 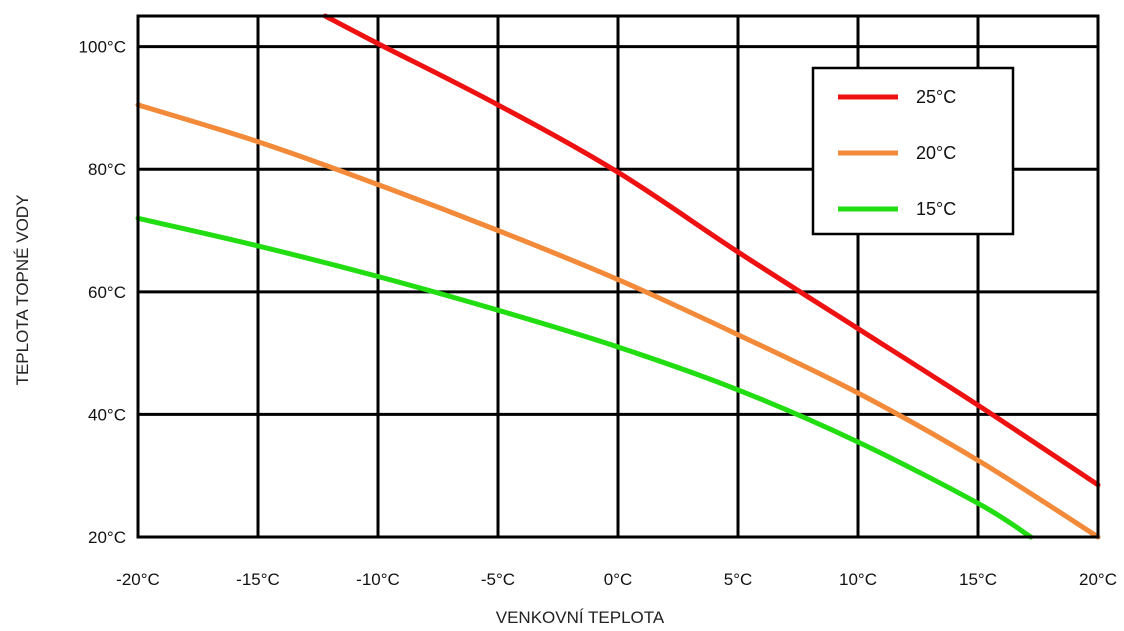 What do you see at coordinates (978, 579) in the screenshot?
I see `x-tick-label: 15°C` at bounding box center [978, 579].